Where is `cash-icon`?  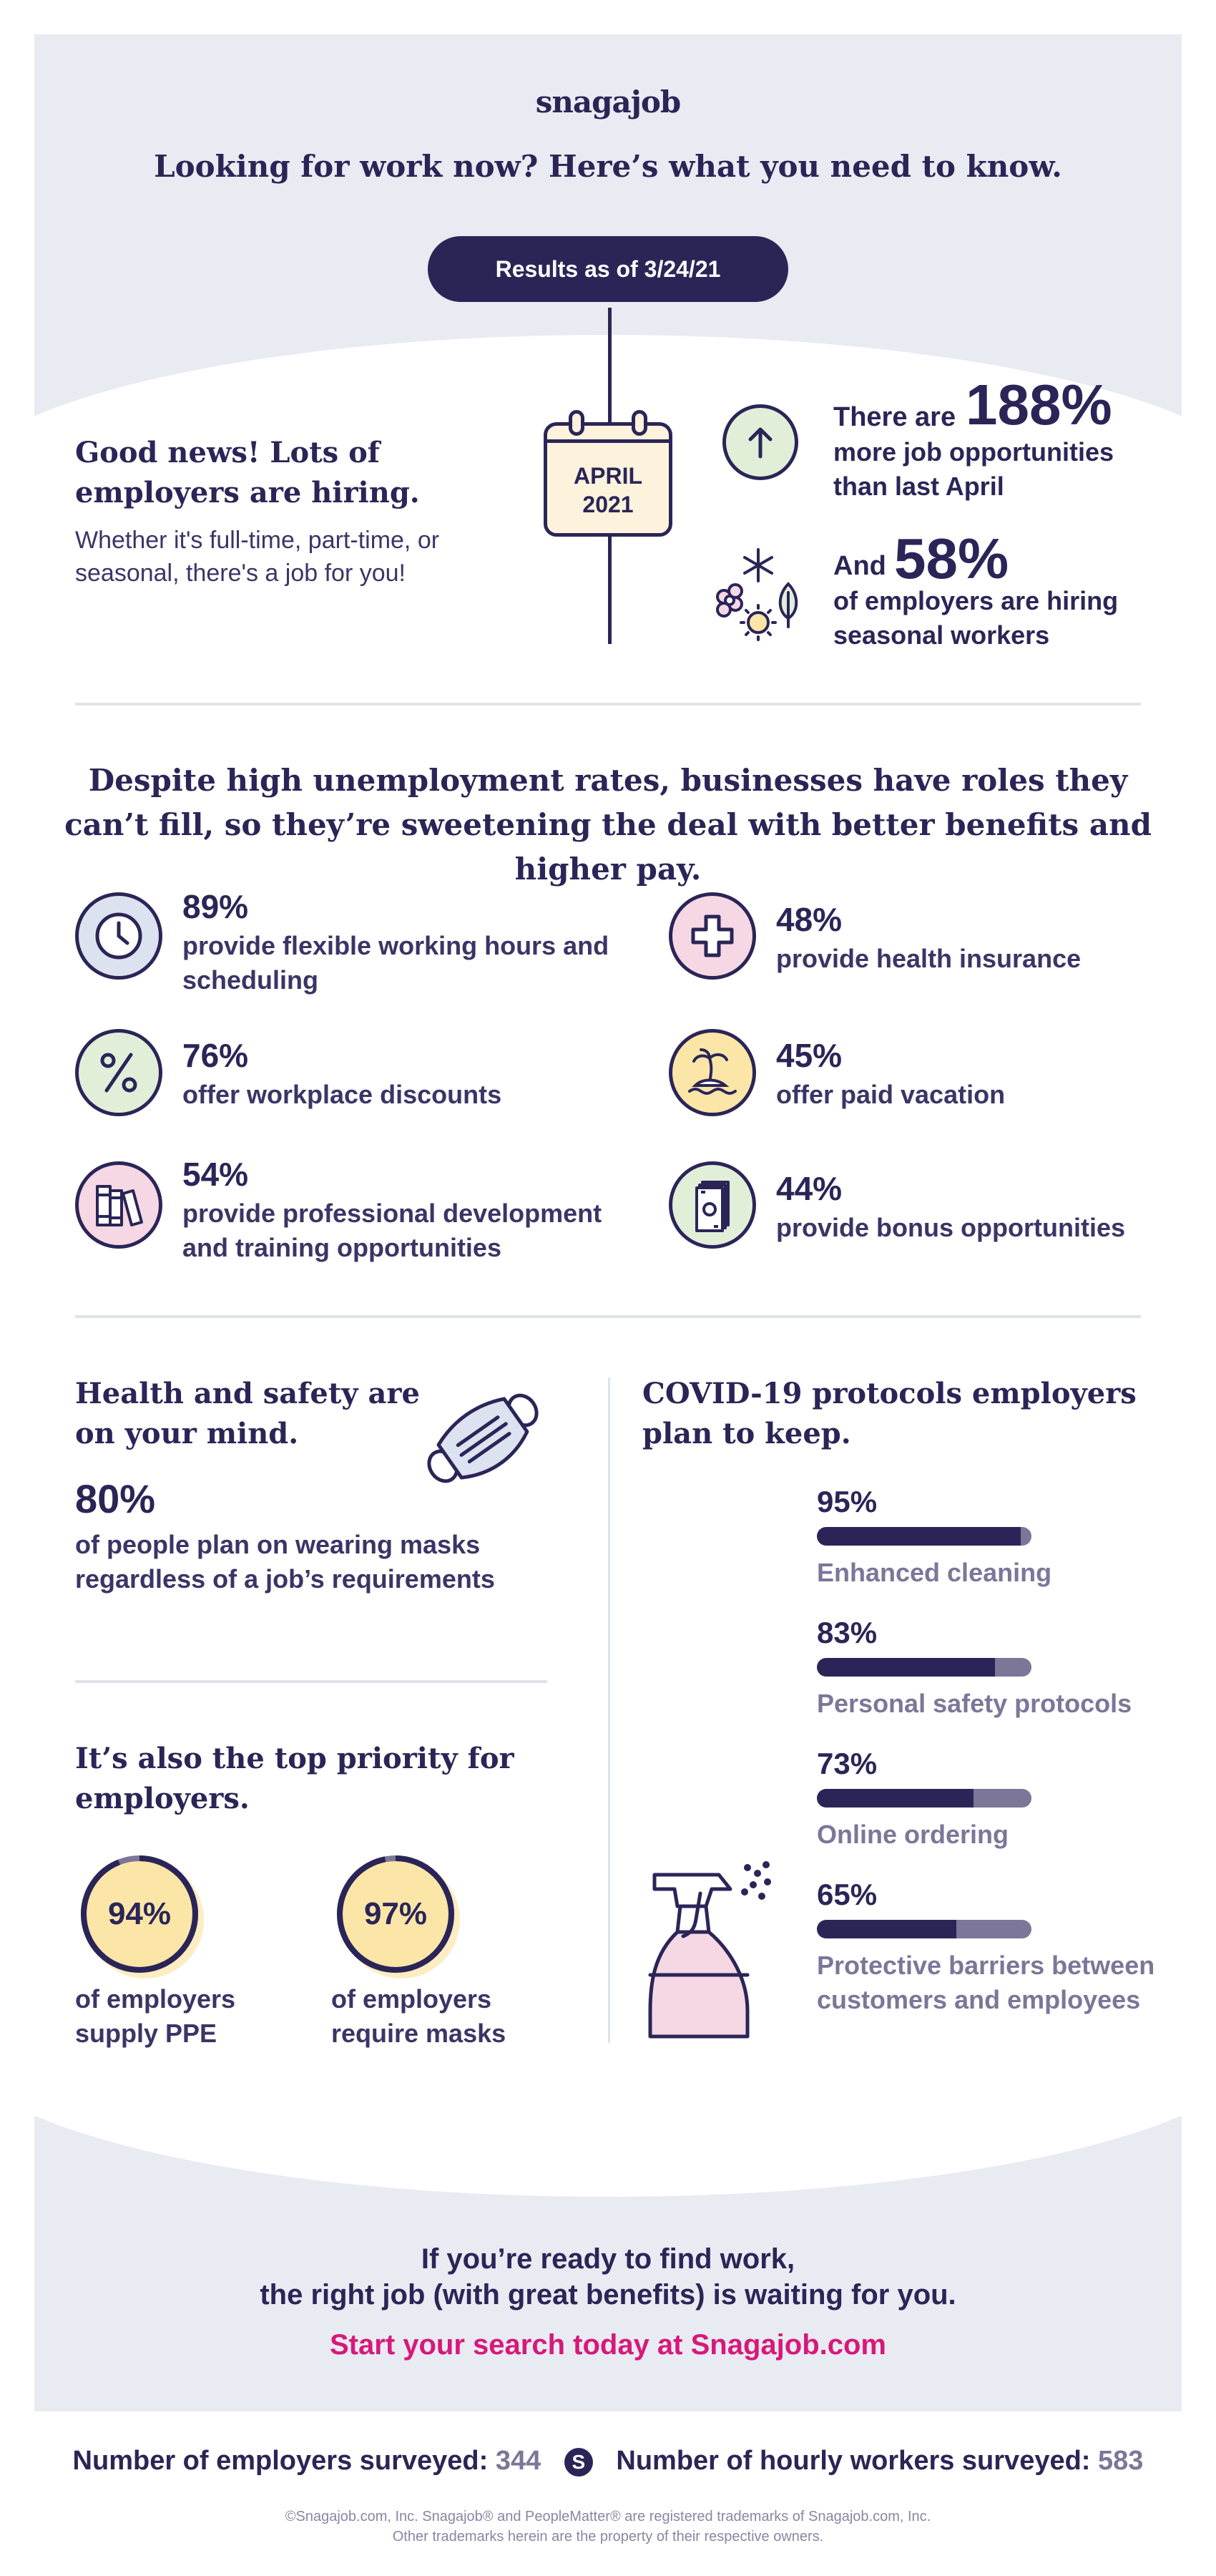
cash-icon is located at coordinates (712, 1205).